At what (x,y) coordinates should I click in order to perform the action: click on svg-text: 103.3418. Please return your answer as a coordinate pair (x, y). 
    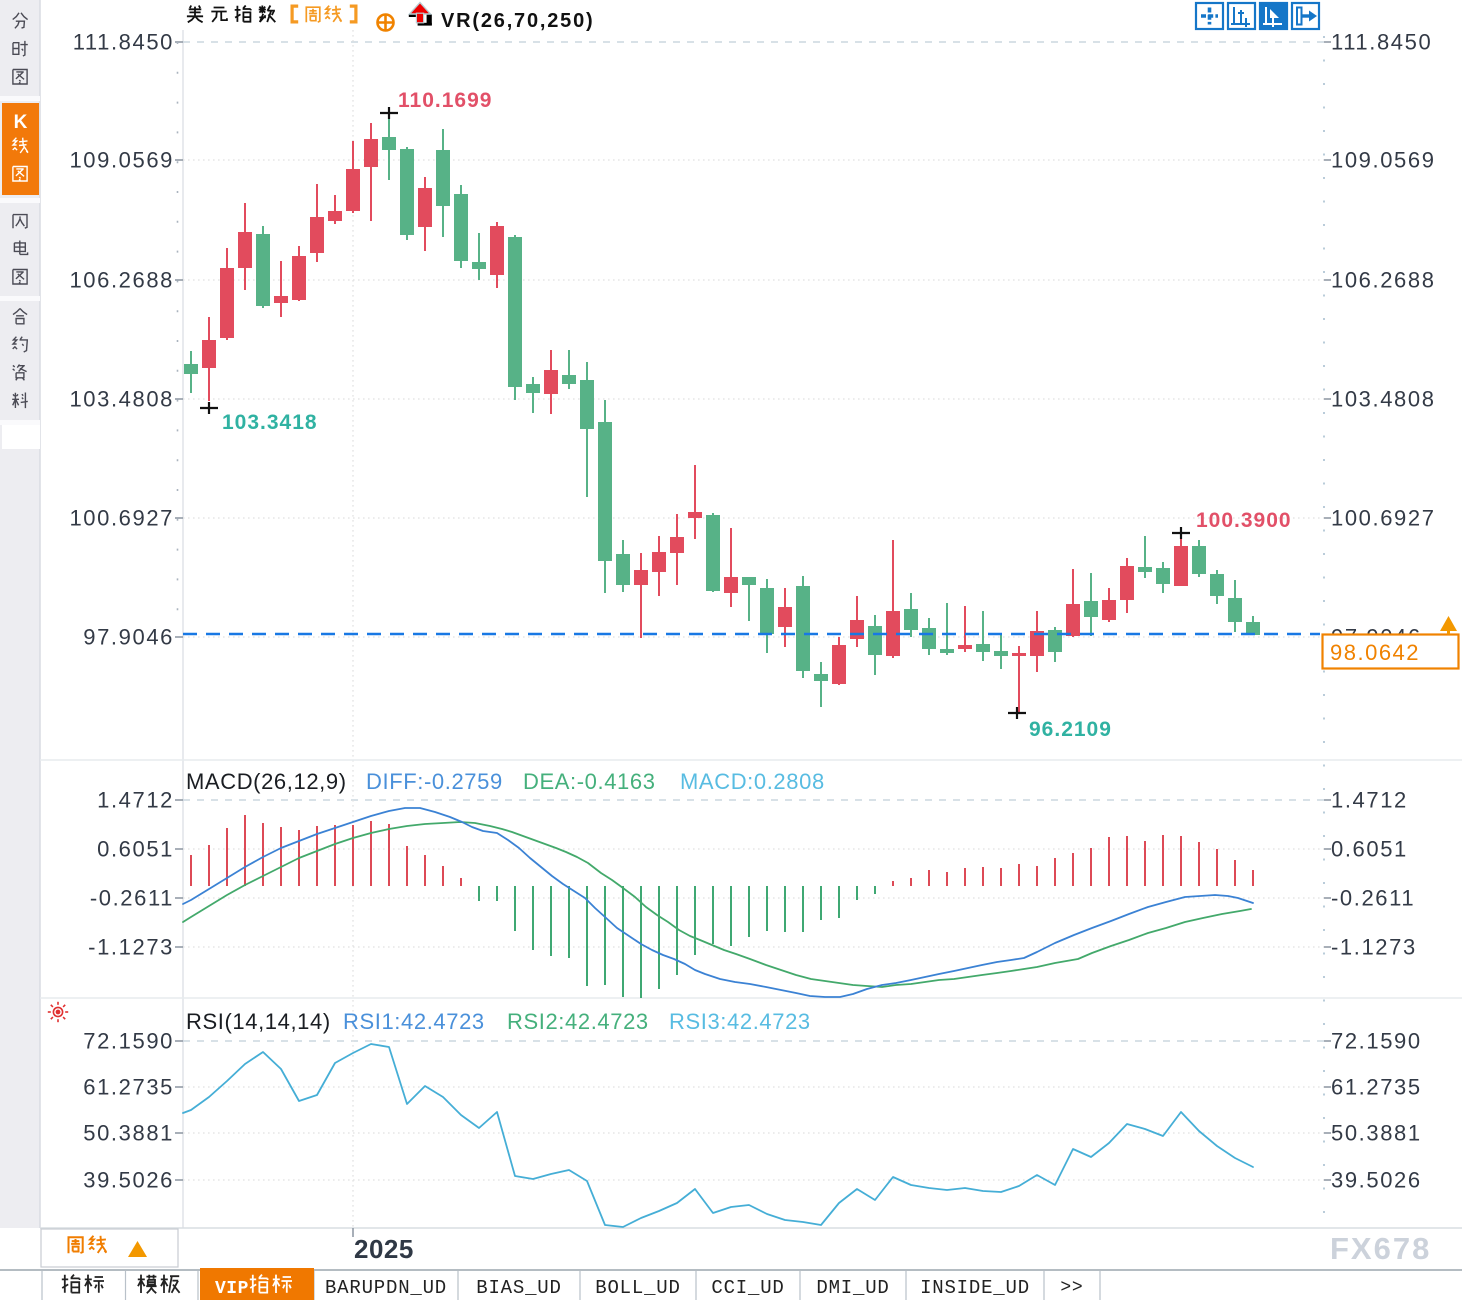
    Looking at the image, I should click on (270, 422).